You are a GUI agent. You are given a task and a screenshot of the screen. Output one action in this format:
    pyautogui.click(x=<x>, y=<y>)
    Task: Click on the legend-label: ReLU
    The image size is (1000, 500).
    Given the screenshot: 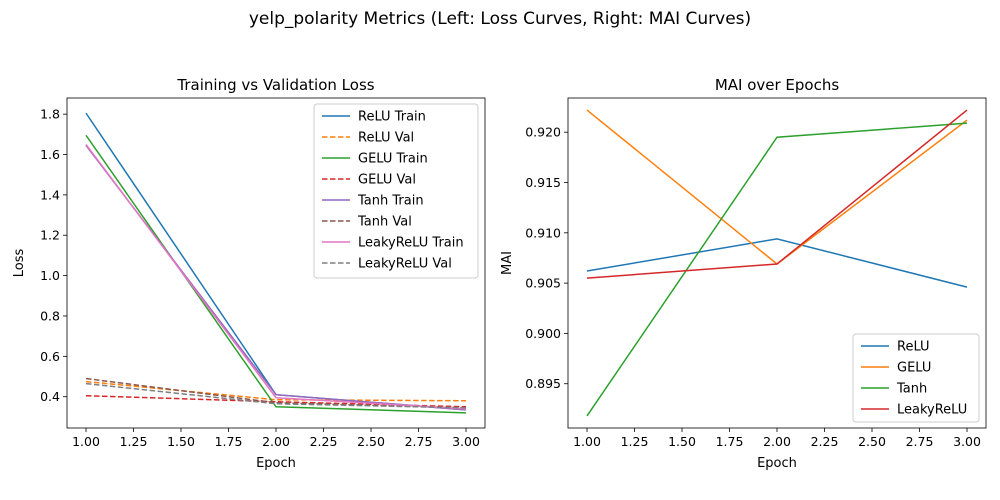 What is the action you would take?
    pyautogui.click(x=913, y=347)
    